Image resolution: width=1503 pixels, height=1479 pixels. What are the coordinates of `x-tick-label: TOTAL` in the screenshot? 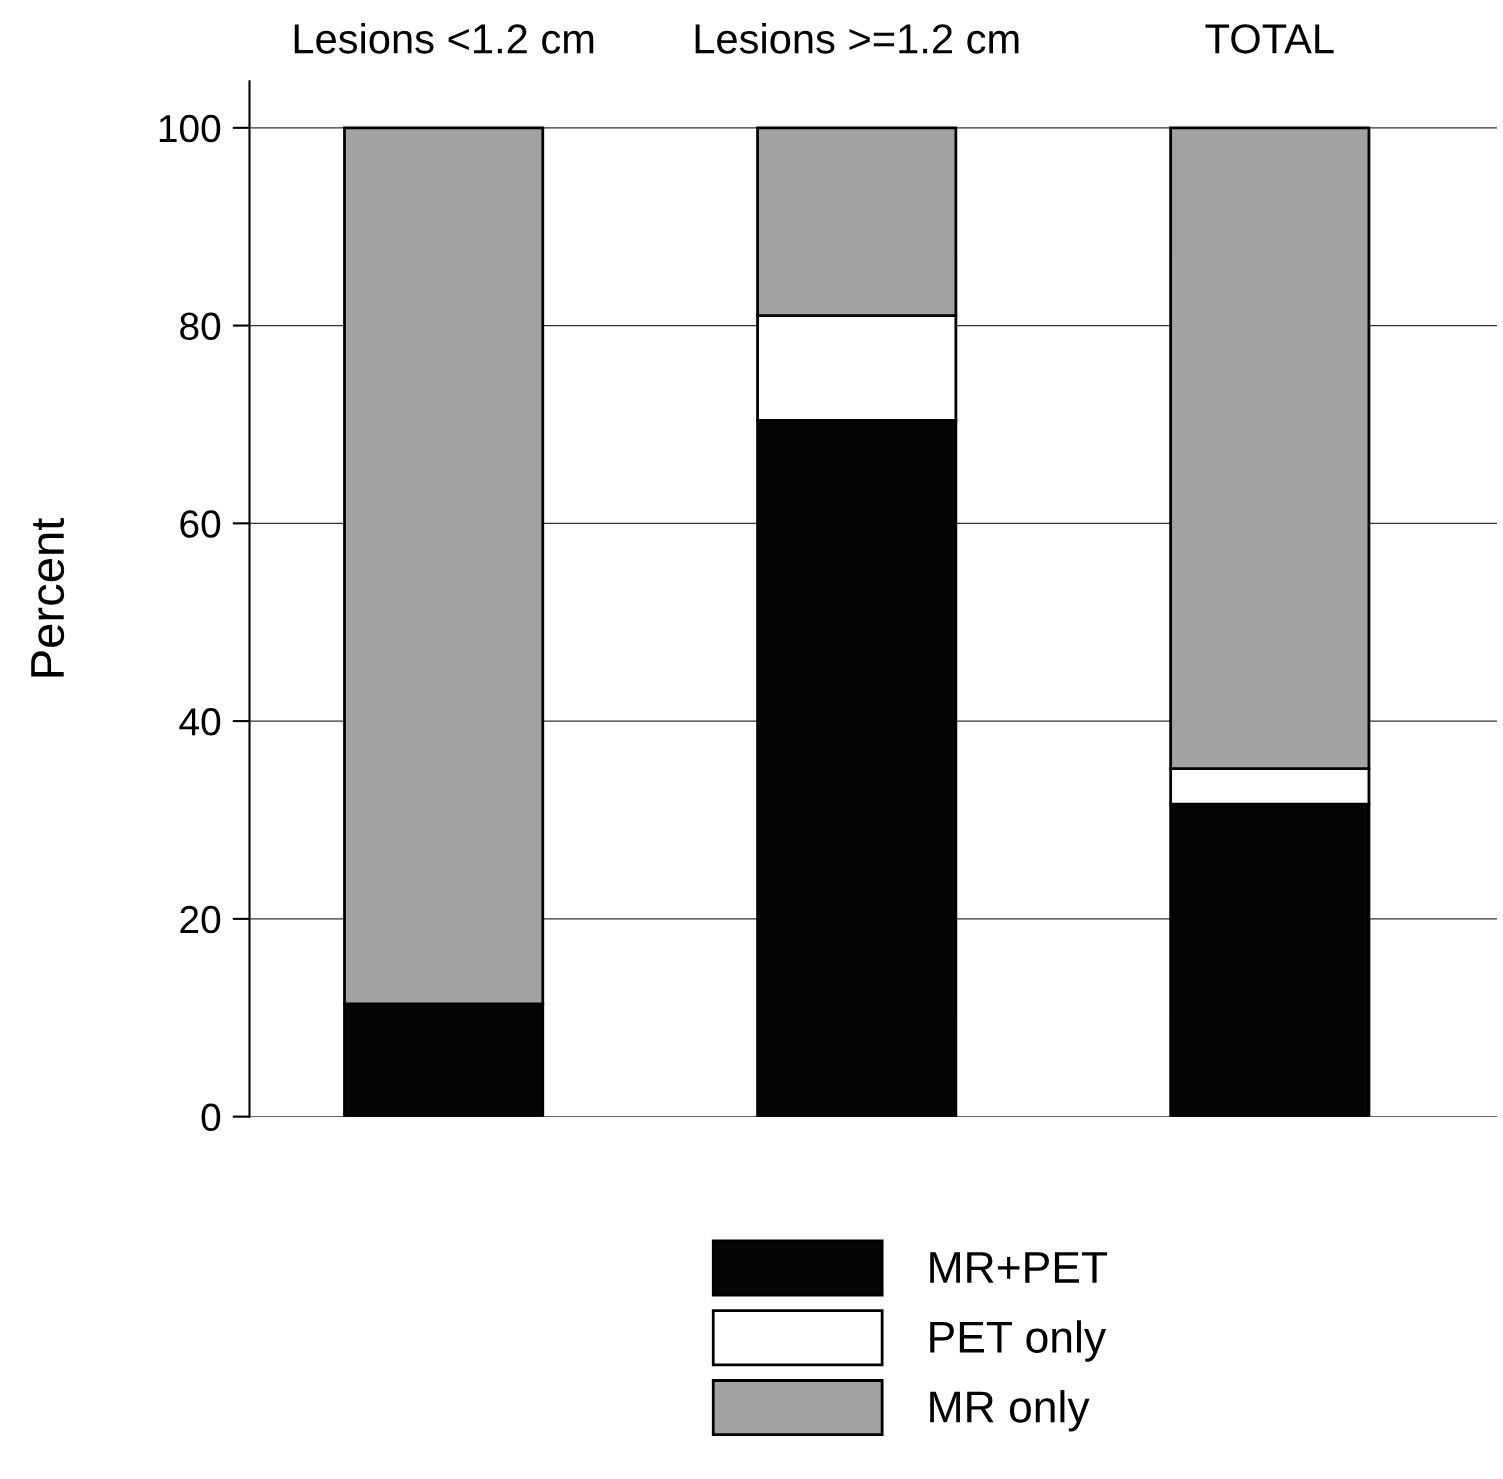 It's located at (1269, 39).